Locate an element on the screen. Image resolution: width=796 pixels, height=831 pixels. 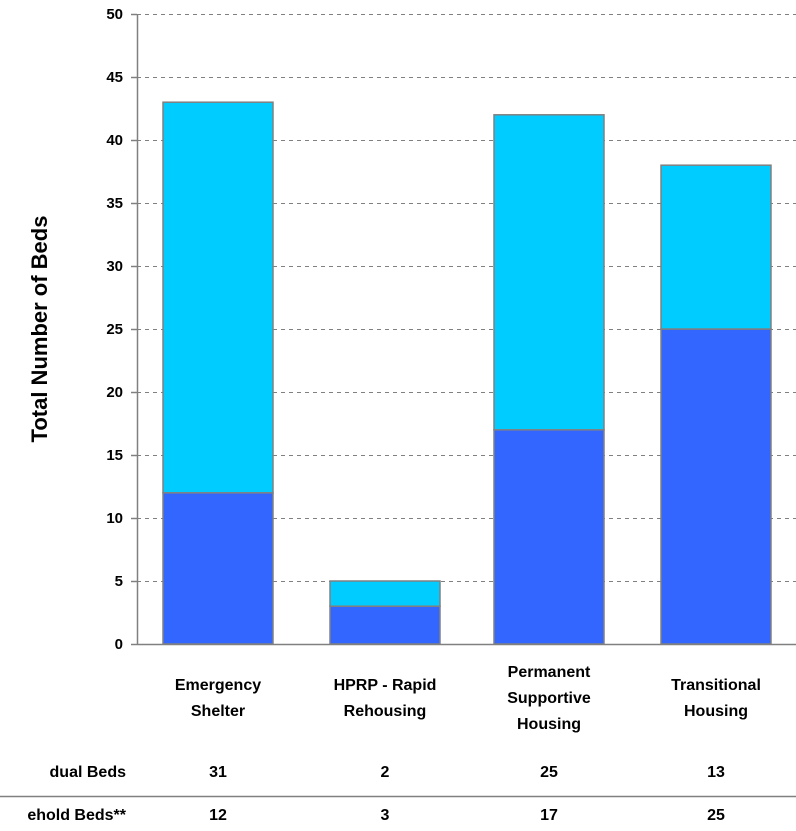
x-category-label: Rehousing is located at coordinates (385, 711).